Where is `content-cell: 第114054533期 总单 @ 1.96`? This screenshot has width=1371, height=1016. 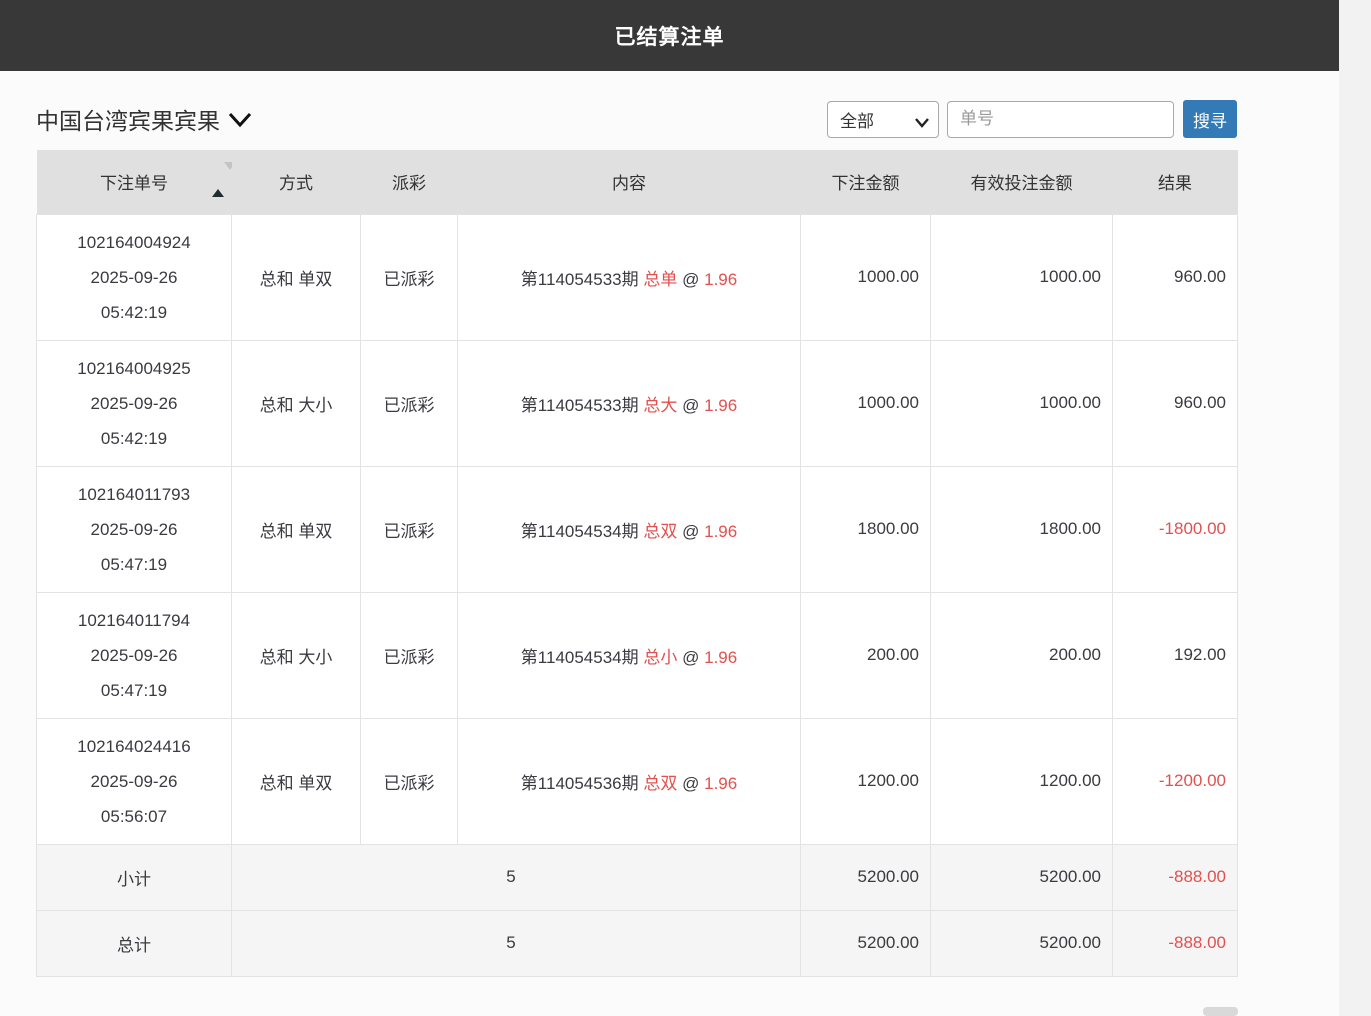 content-cell: 第114054533期 总单 @ 1.96 is located at coordinates (629, 277).